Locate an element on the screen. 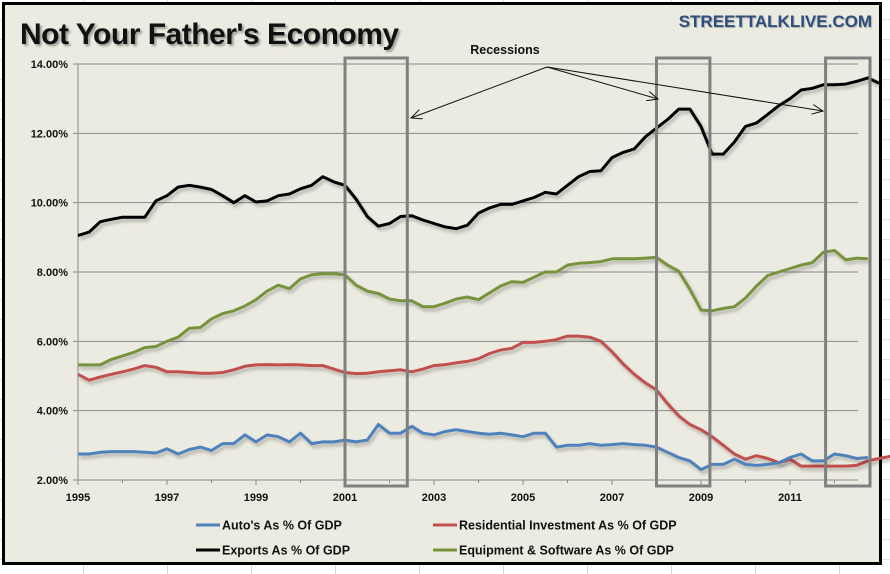 The height and width of the screenshot is (574, 890). legend-item: Residential Investment As % Of GDP is located at coordinates (555, 526).